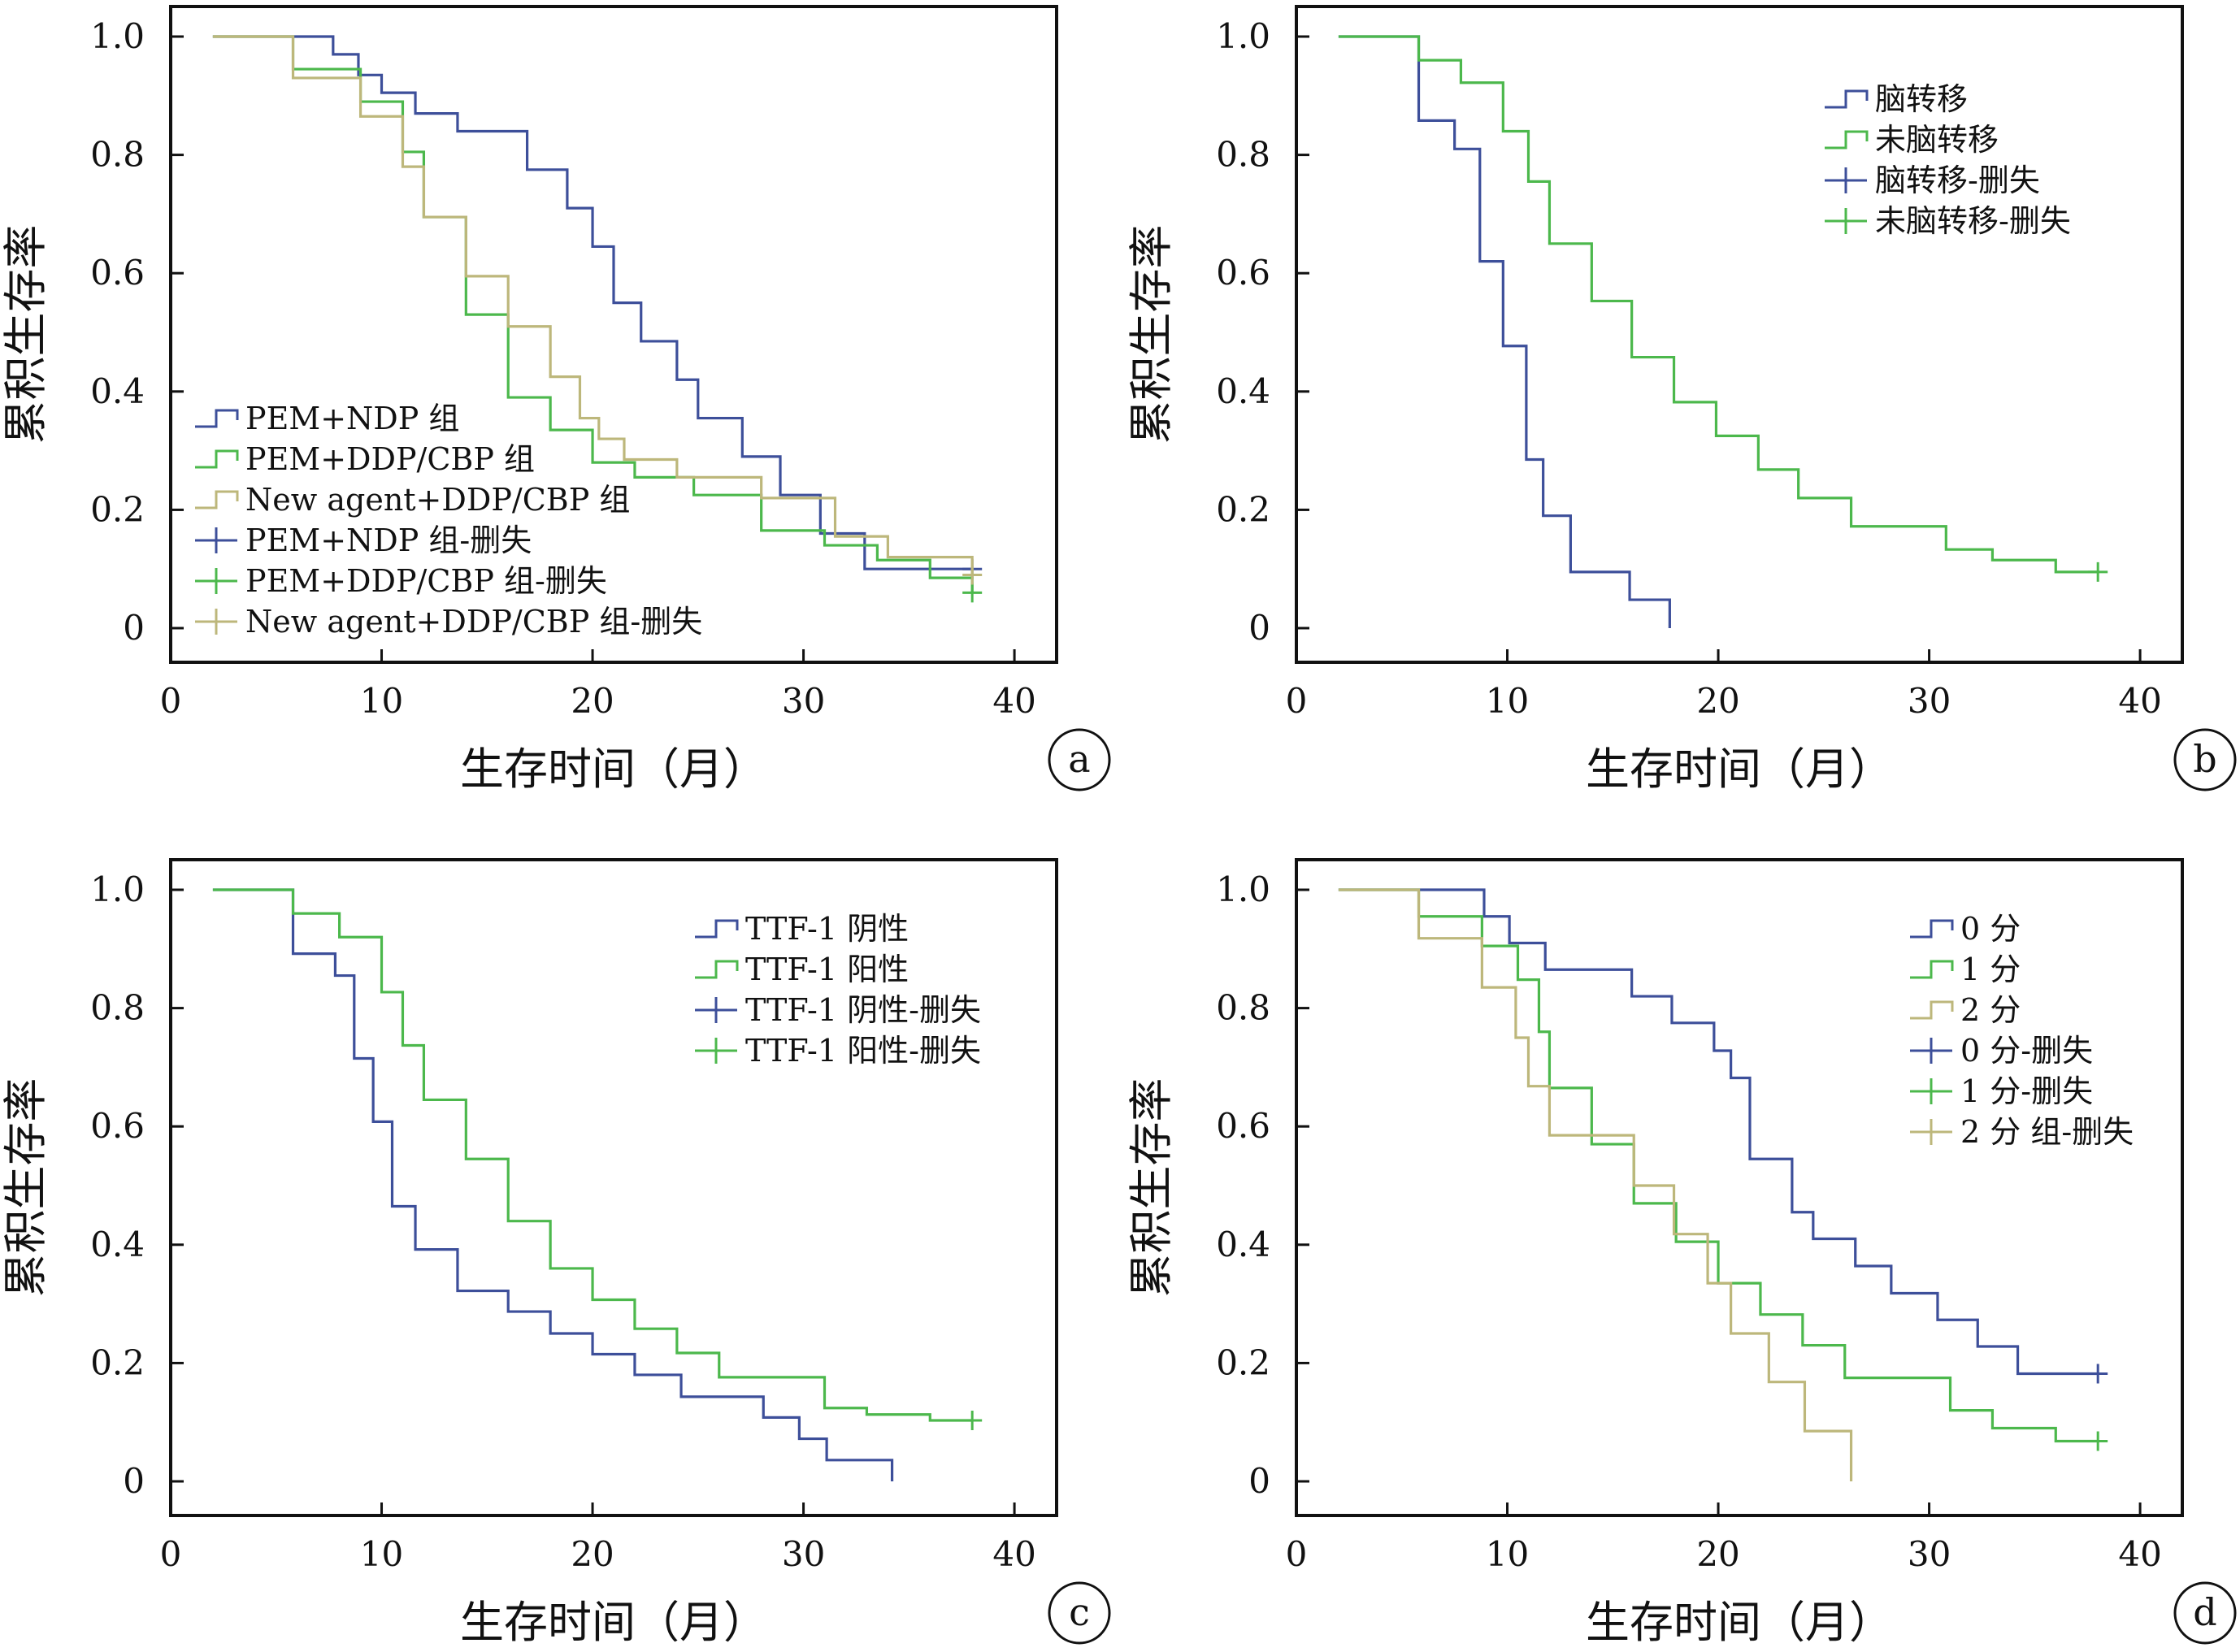 This screenshot has height=1652, width=2240. What do you see at coordinates (1958, 181) in the screenshot?
I see `legend-entry: 脑转移-删失` at bounding box center [1958, 181].